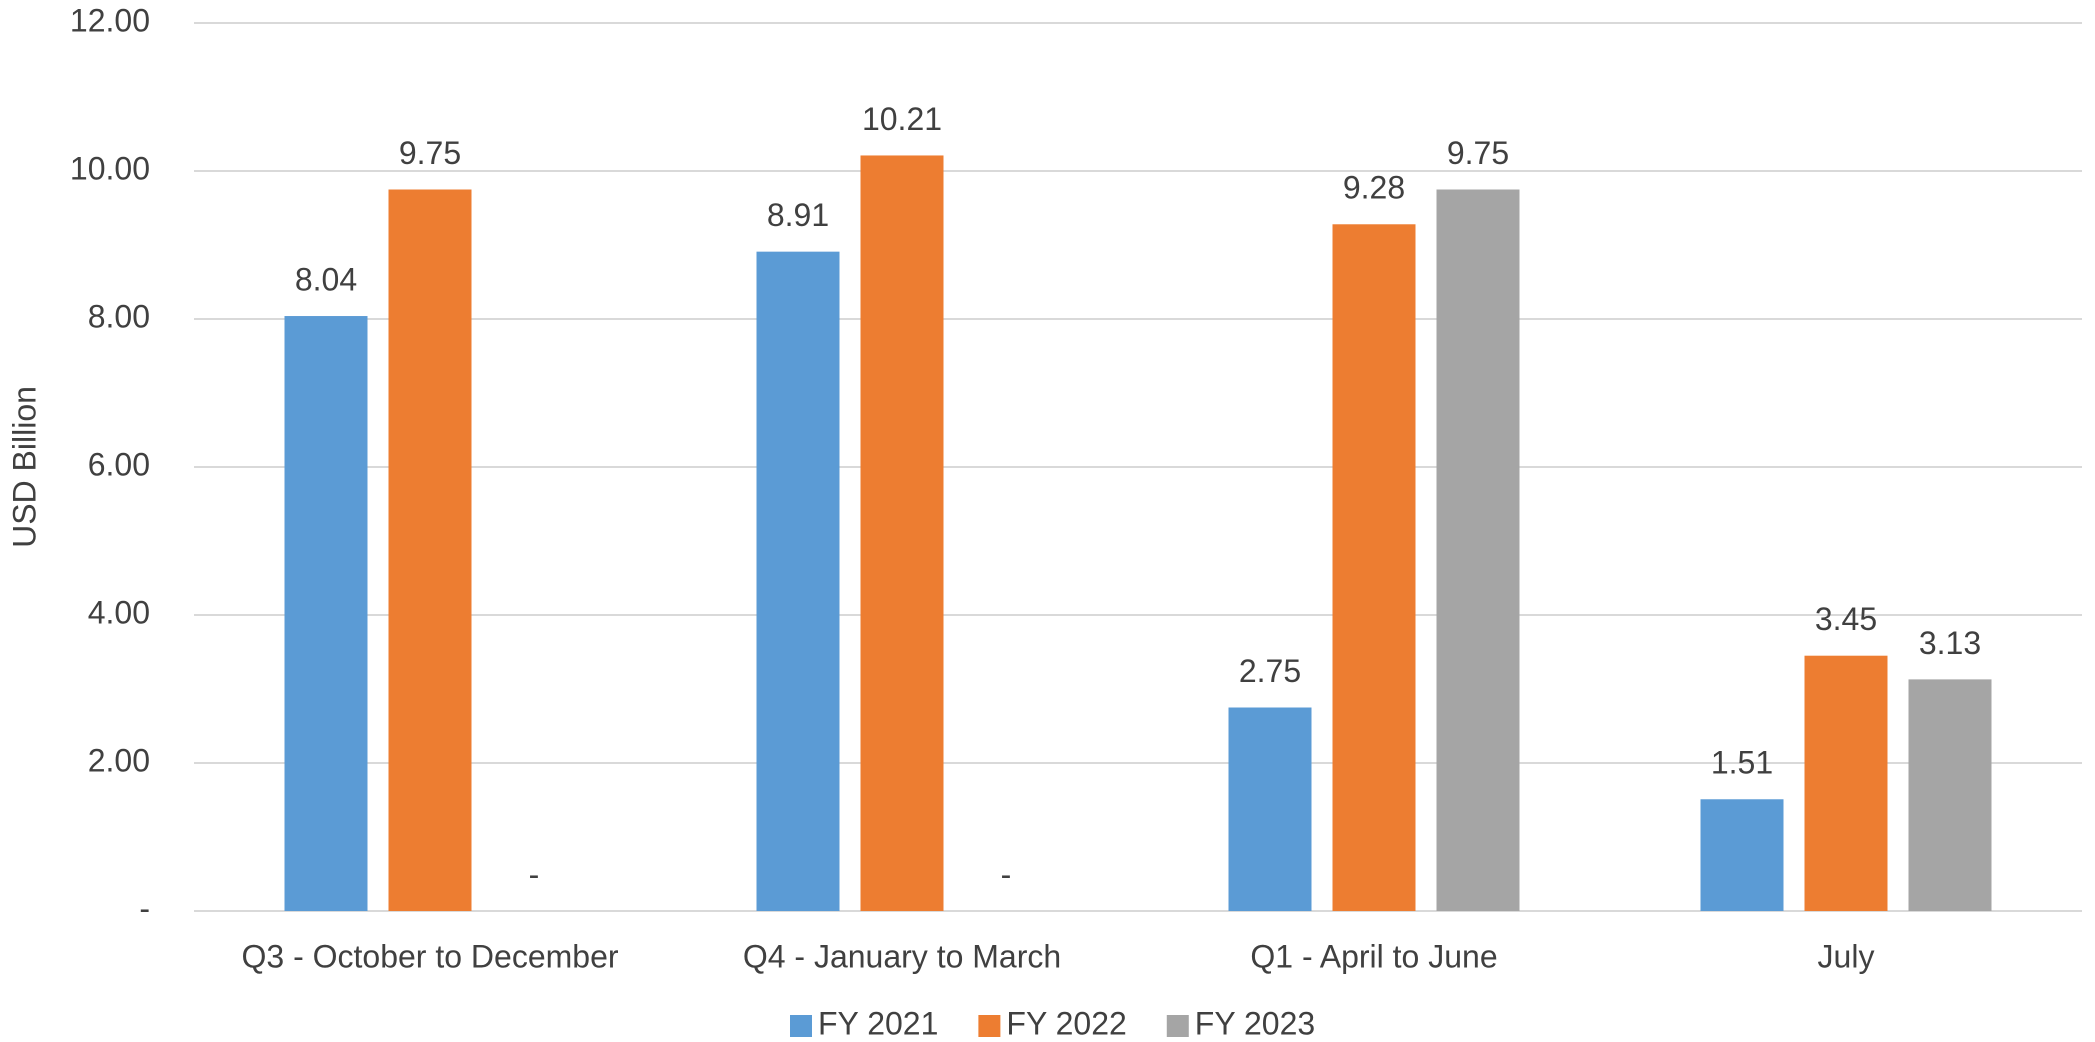  What do you see at coordinates (1846, 619) in the screenshot?
I see `data-label: 3.45` at bounding box center [1846, 619].